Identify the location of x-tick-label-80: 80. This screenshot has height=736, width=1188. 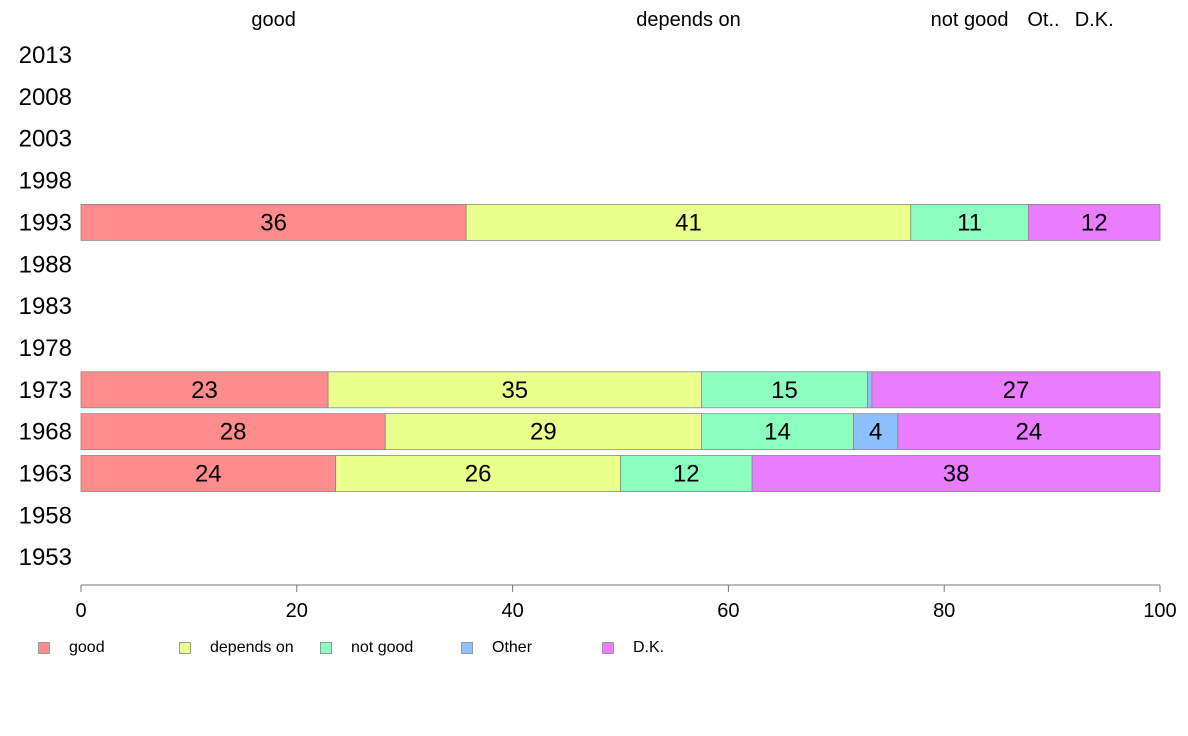
(944, 611).